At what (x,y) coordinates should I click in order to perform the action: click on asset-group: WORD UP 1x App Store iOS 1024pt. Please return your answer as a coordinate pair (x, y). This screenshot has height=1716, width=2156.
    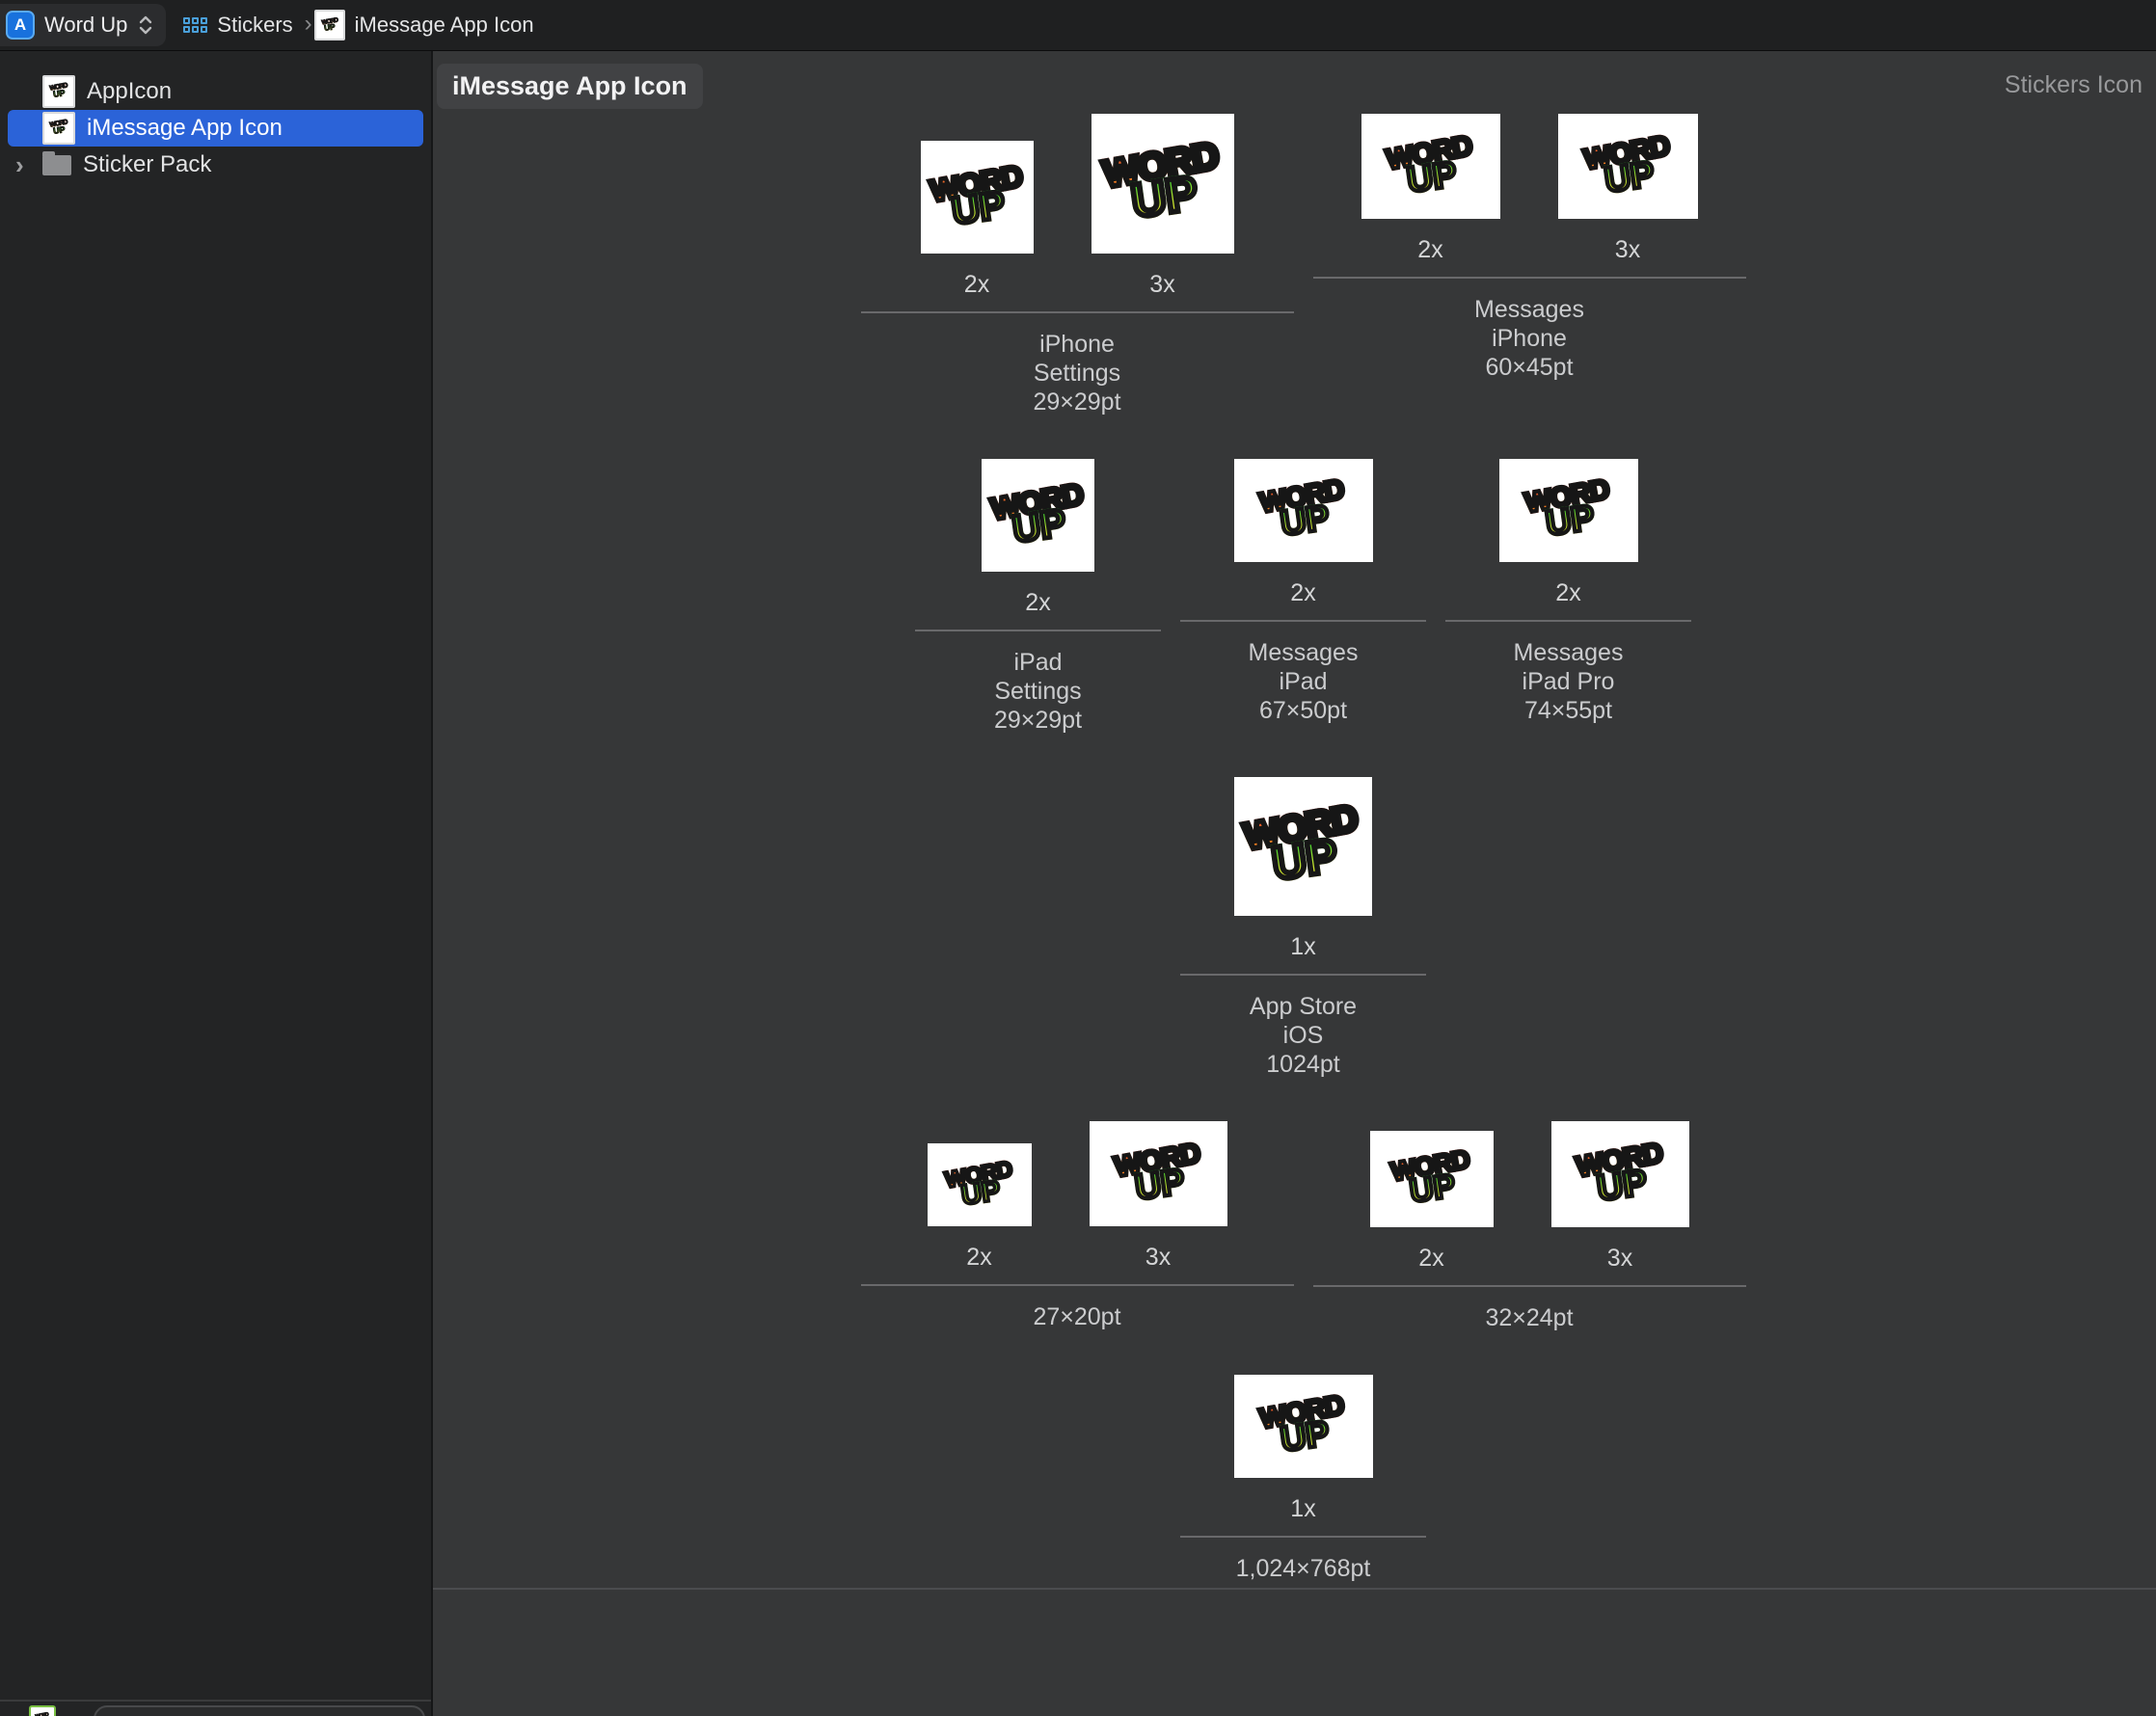
    Looking at the image, I should click on (1303, 928).